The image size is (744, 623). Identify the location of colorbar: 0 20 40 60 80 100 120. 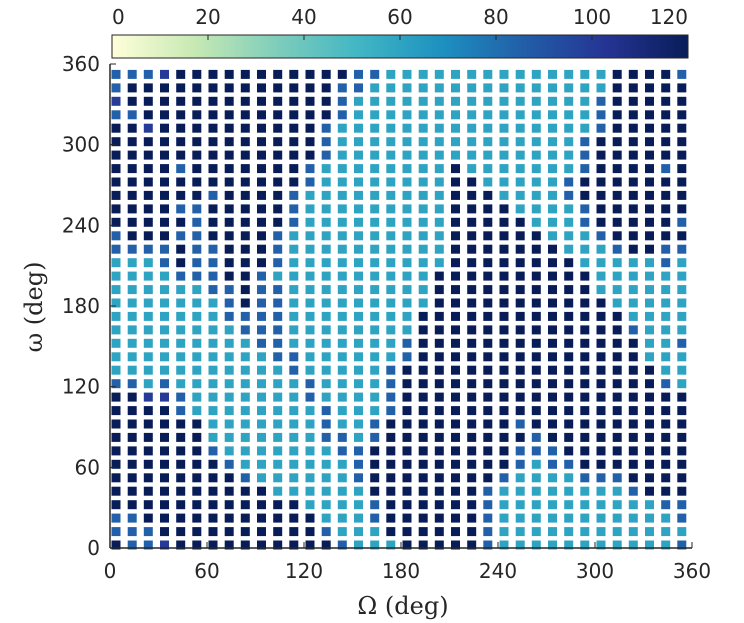
(400, 32).